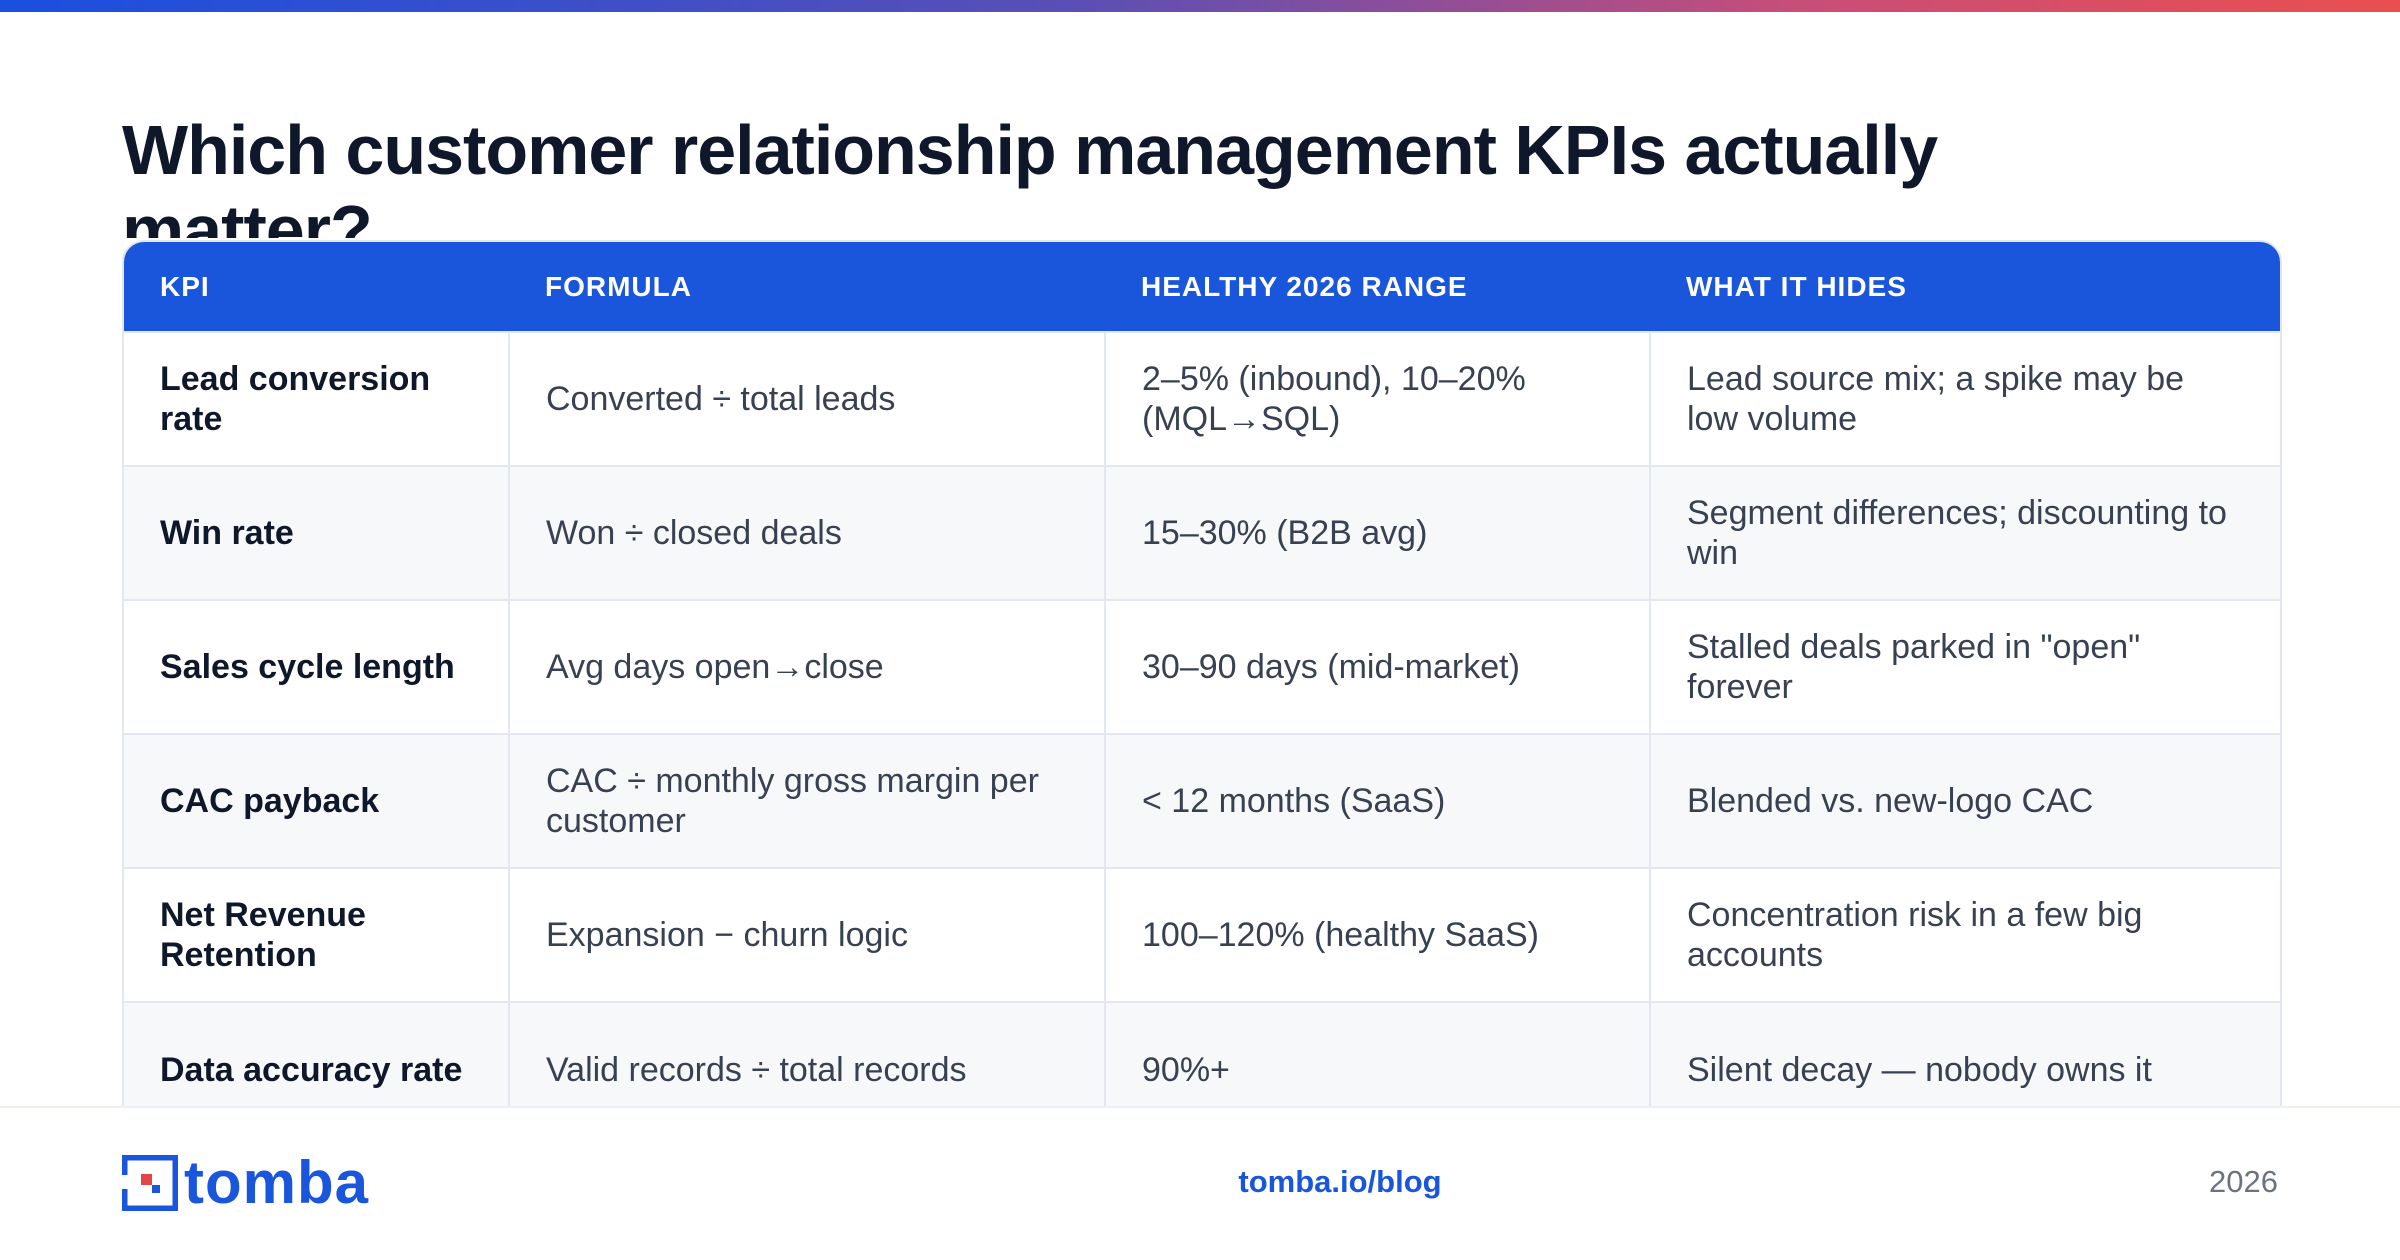  I want to click on hides-cell: Stalled deals parked in "open" forever, so click(1964, 666).